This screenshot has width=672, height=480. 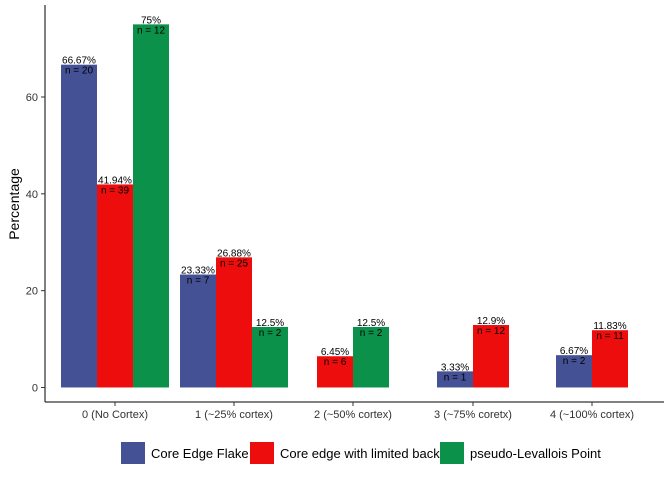 What do you see at coordinates (200, 453) in the screenshot?
I see `legend-label-0: Core Edge Flake` at bounding box center [200, 453].